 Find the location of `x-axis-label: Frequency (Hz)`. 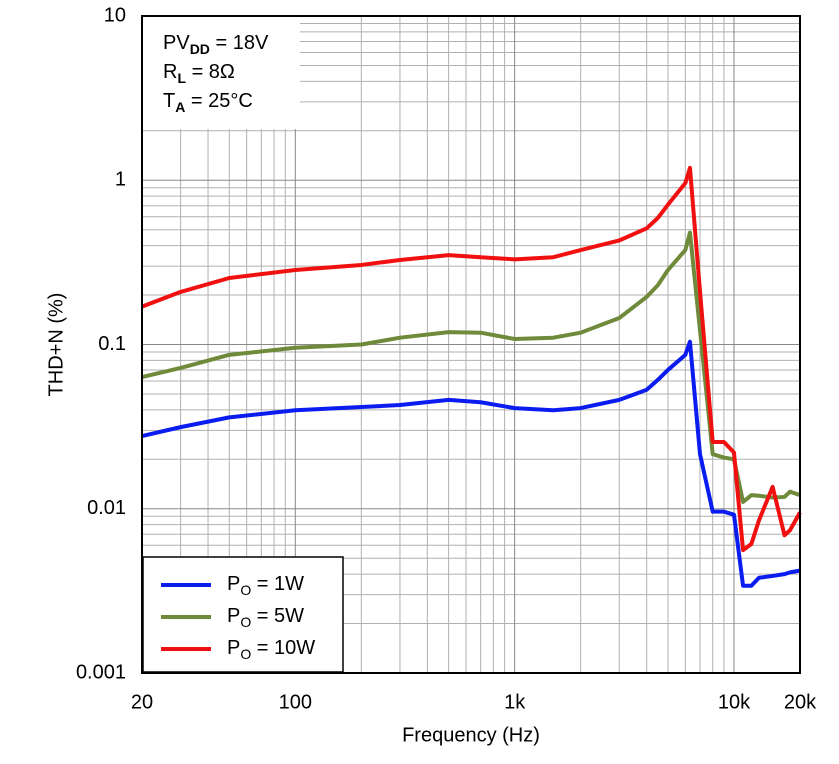

x-axis-label: Frequency (Hz) is located at coordinates (471, 735).